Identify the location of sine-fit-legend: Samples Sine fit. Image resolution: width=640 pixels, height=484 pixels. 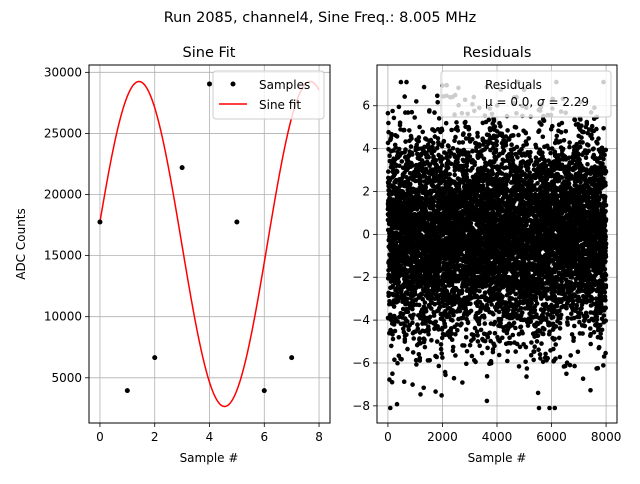
(268, 95).